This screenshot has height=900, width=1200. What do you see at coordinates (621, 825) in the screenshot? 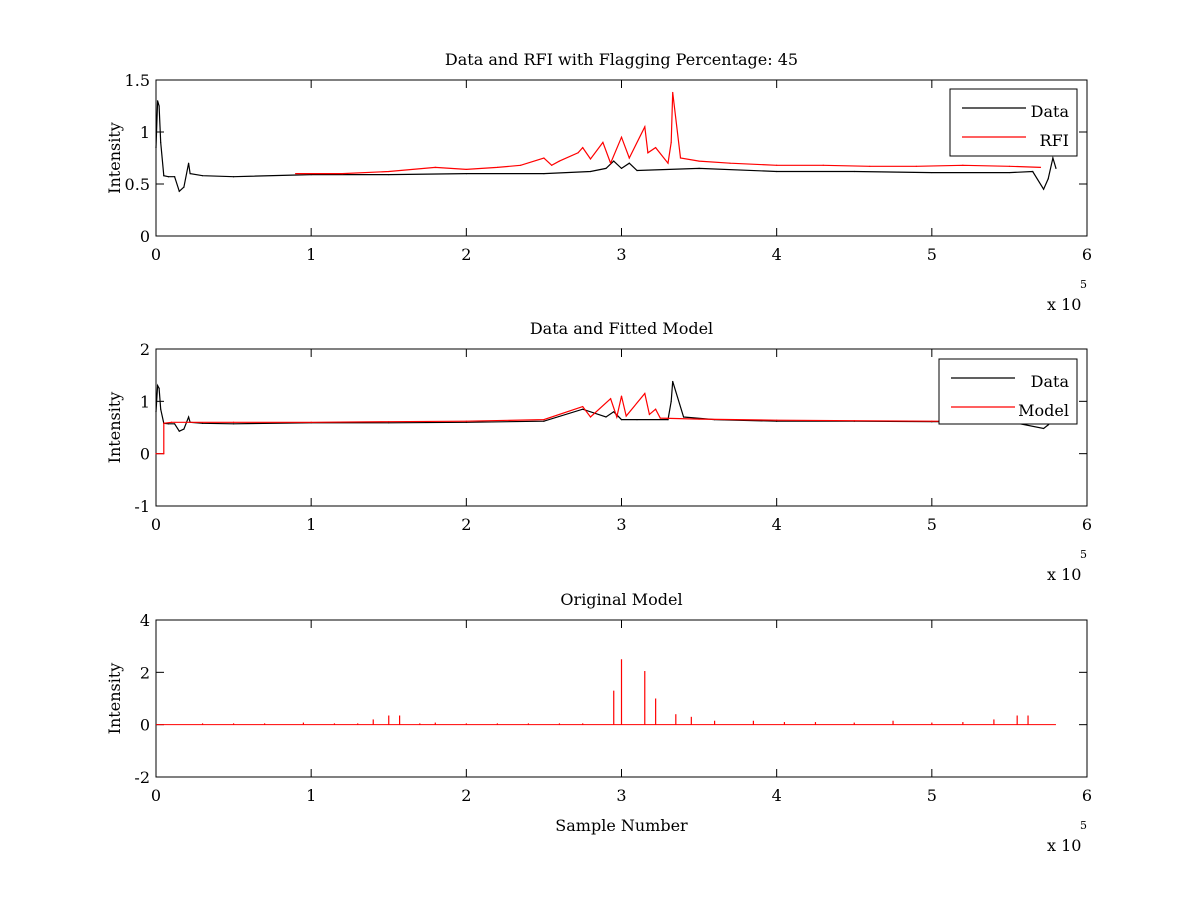
I see `x-axis-label: Sample Number` at bounding box center [621, 825].